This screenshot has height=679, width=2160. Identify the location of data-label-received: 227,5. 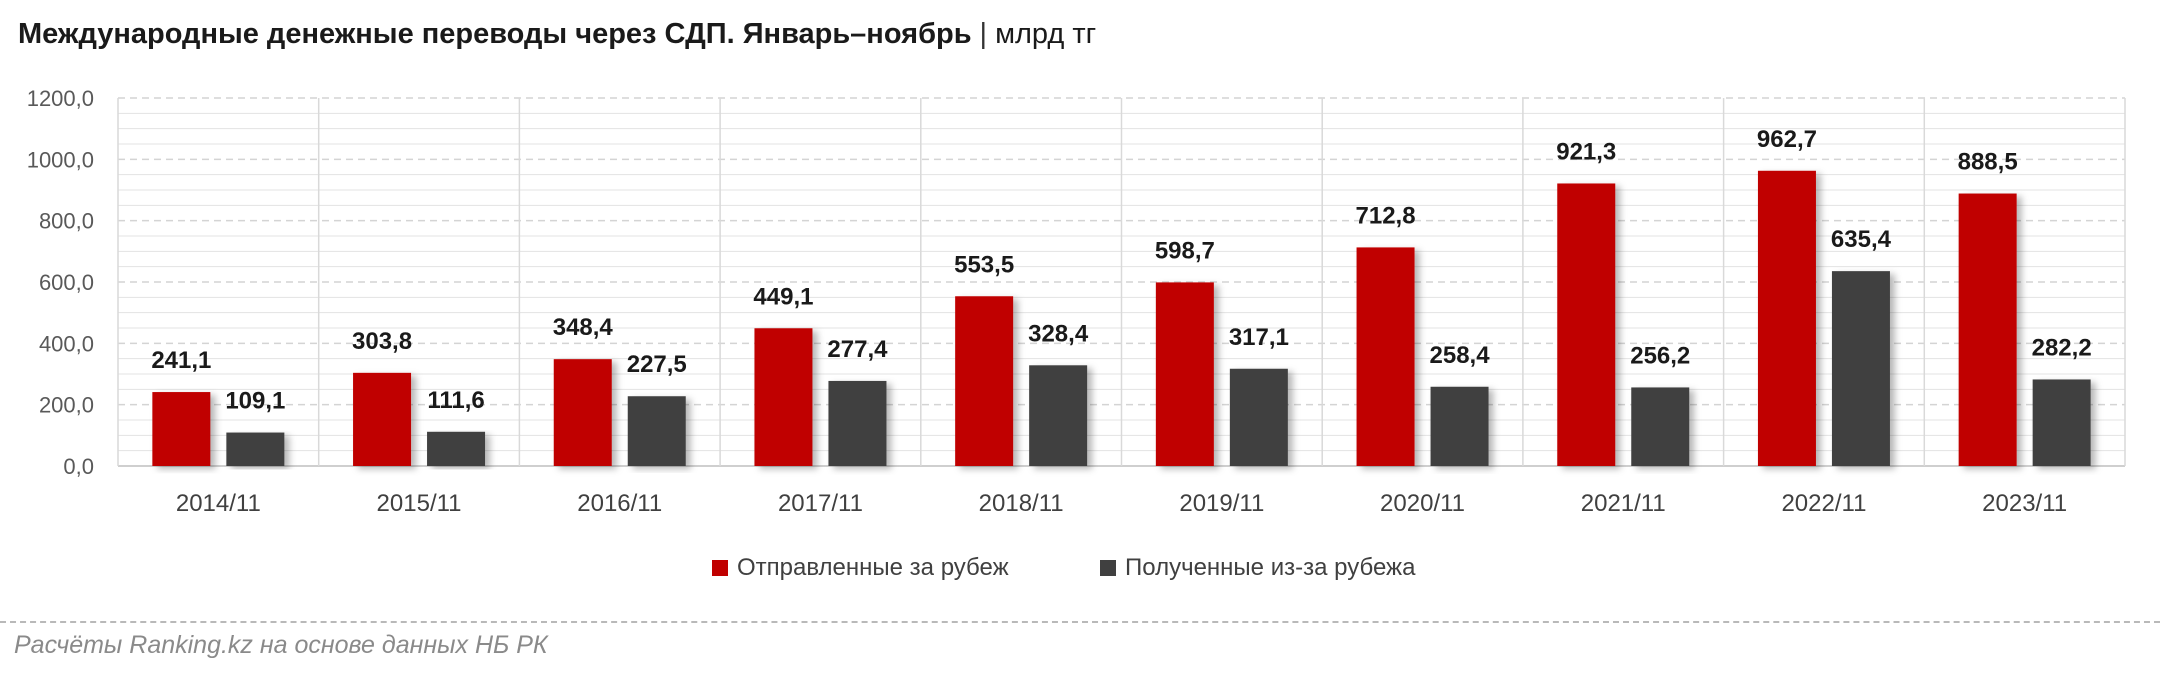
(657, 364).